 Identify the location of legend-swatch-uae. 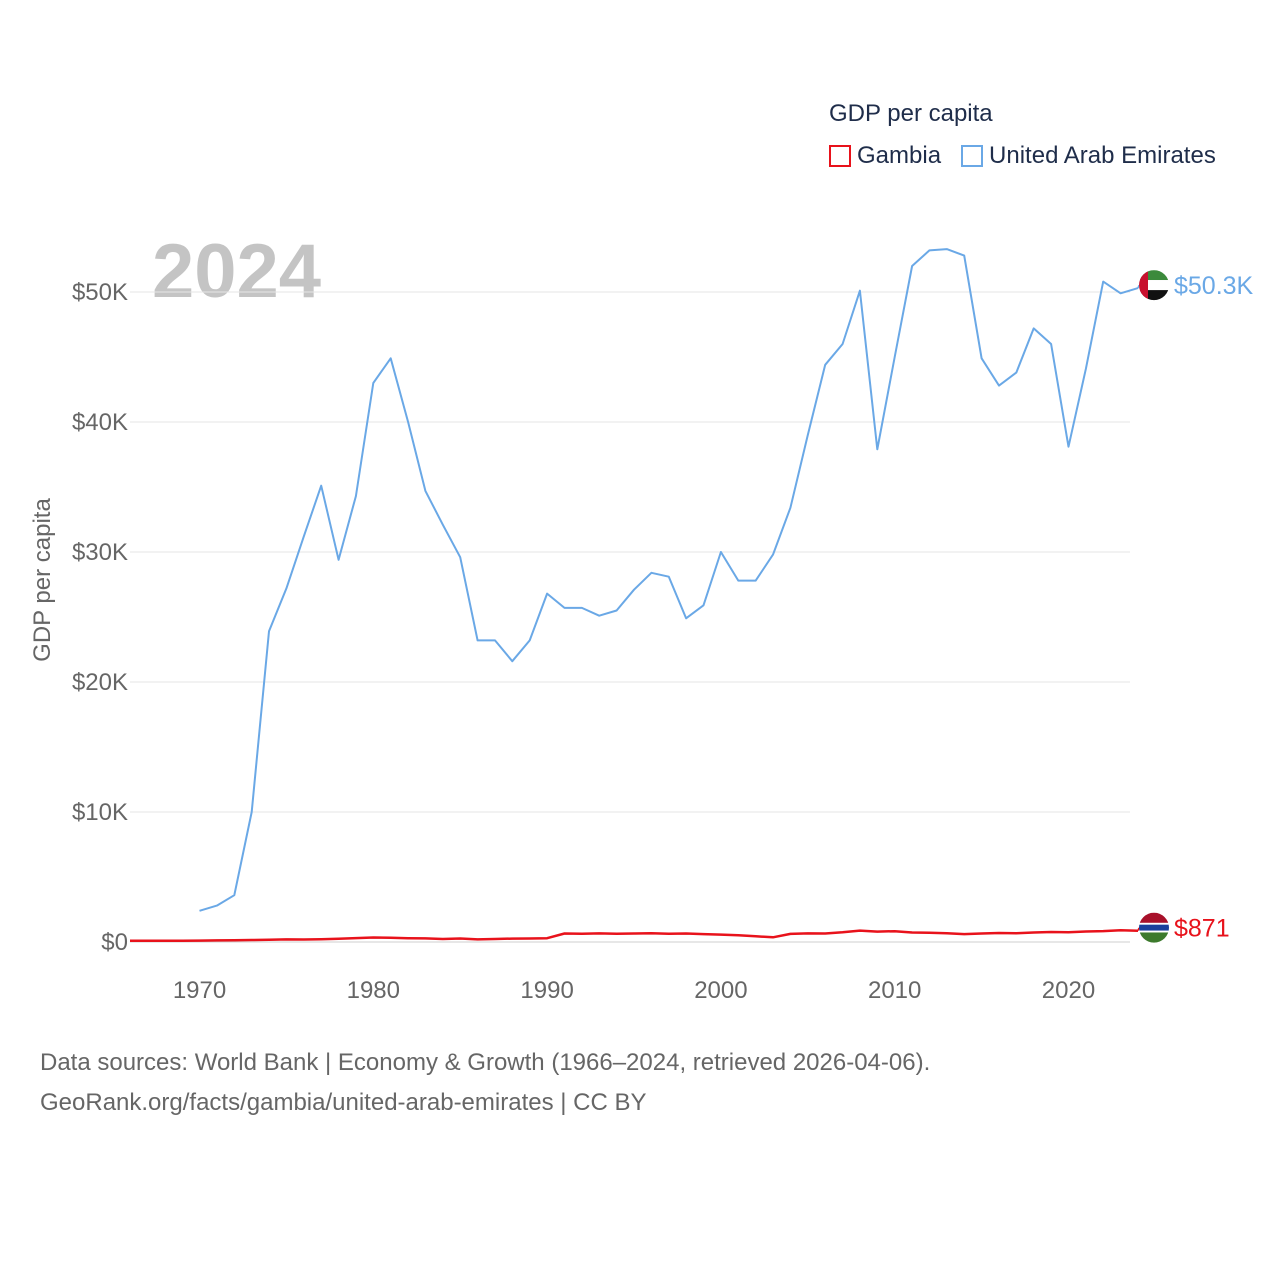
(972, 156).